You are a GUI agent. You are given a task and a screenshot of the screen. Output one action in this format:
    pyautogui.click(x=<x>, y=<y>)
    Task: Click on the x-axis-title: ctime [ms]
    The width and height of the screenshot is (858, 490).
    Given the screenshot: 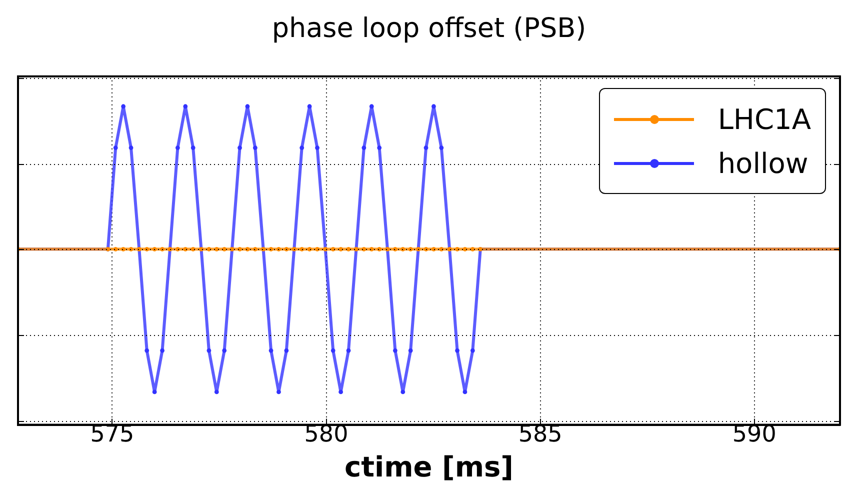 What is the action you would take?
    pyautogui.click(x=429, y=467)
    